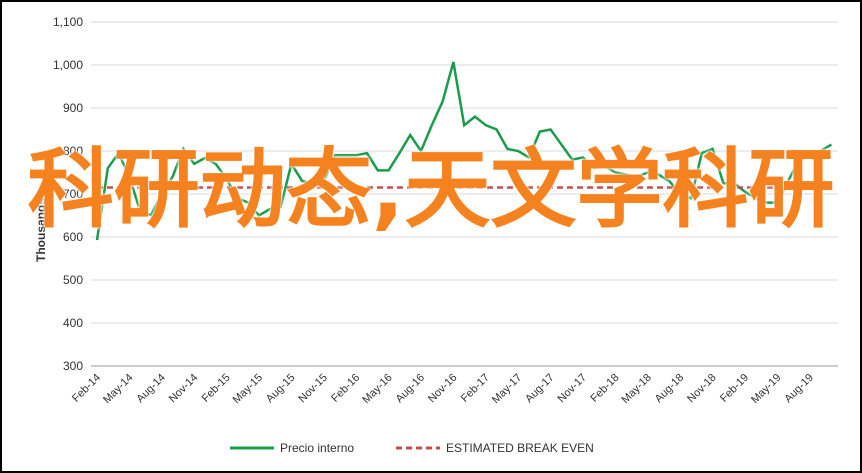 The height and width of the screenshot is (473, 862). What do you see at coordinates (73, 366) in the screenshot?
I see `y-tick-label: 300` at bounding box center [73, 366].